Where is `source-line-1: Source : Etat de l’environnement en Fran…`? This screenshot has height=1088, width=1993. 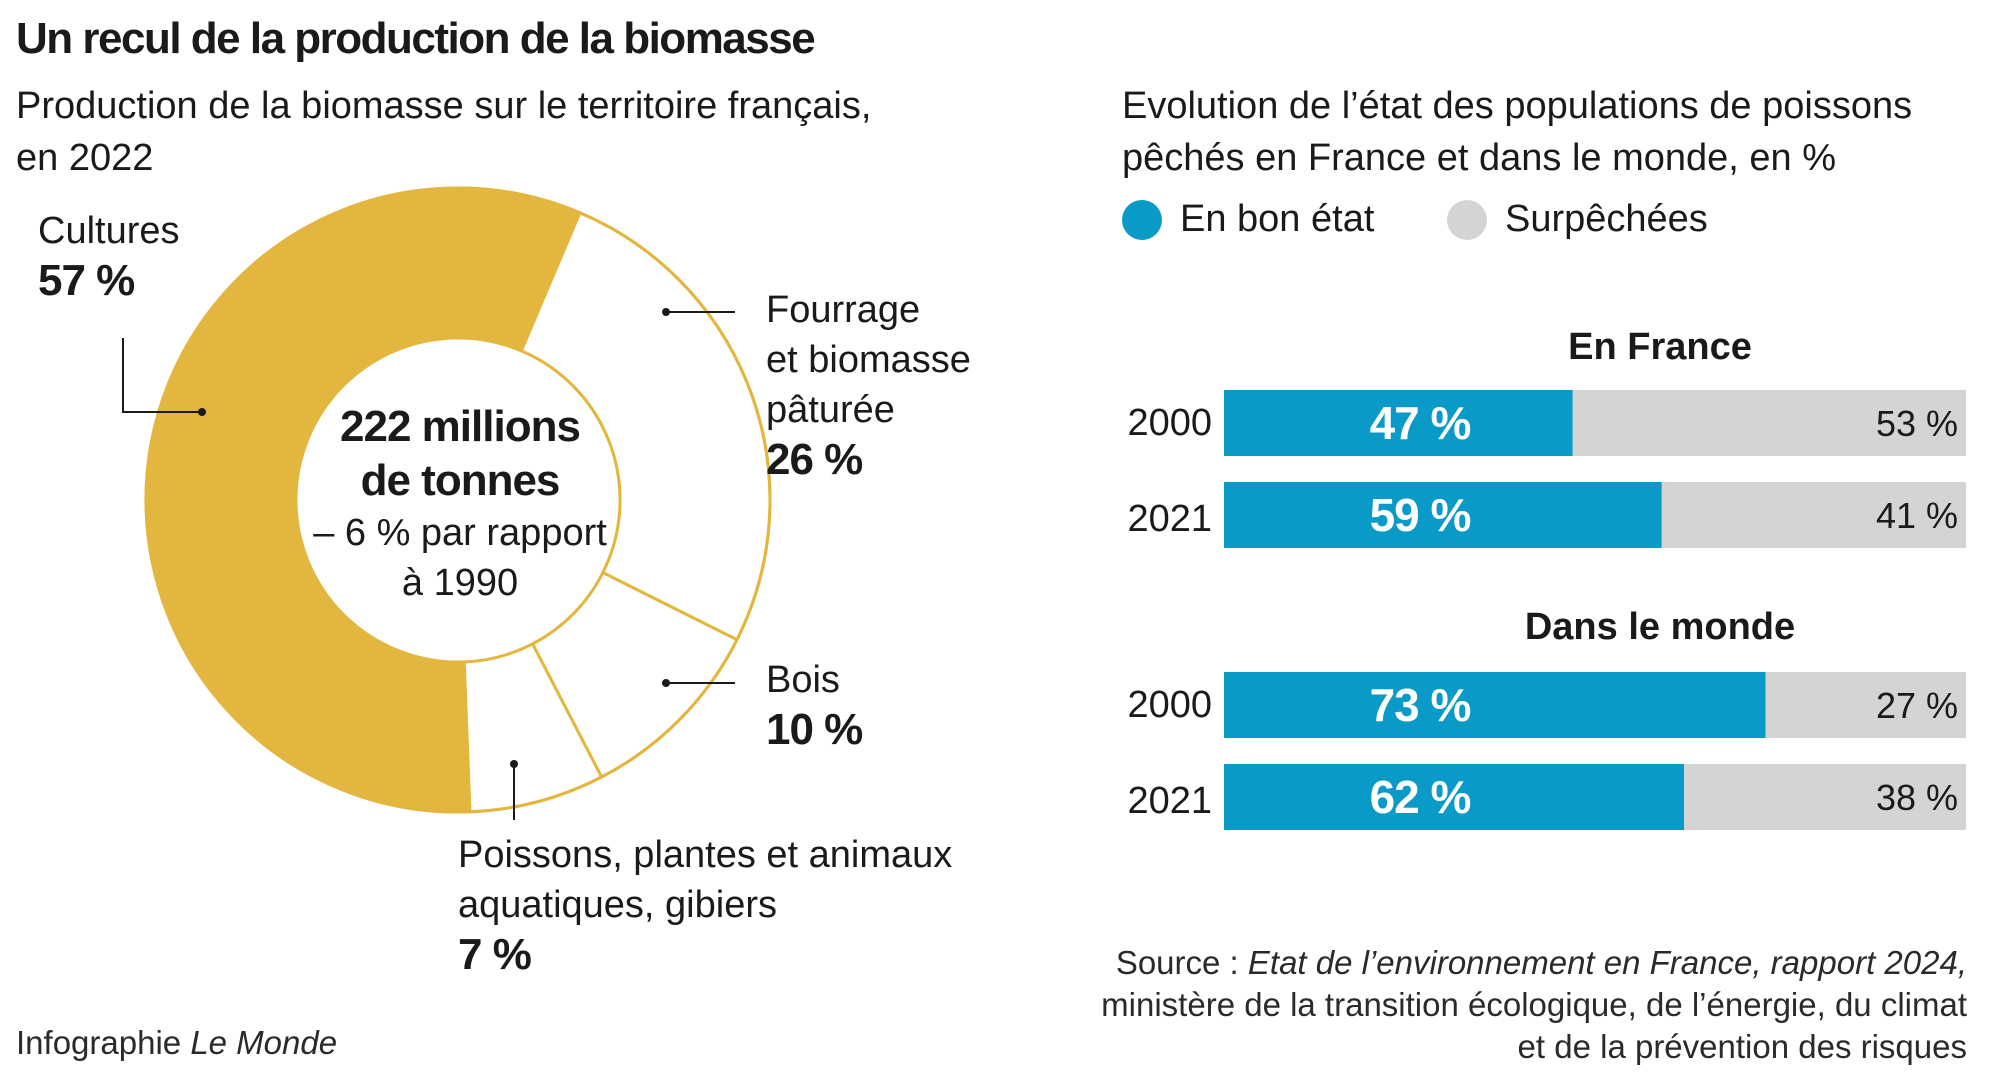
source-line-1: Source : Etat de l’environnement en Fran… is located at coordinates (1534, 963).